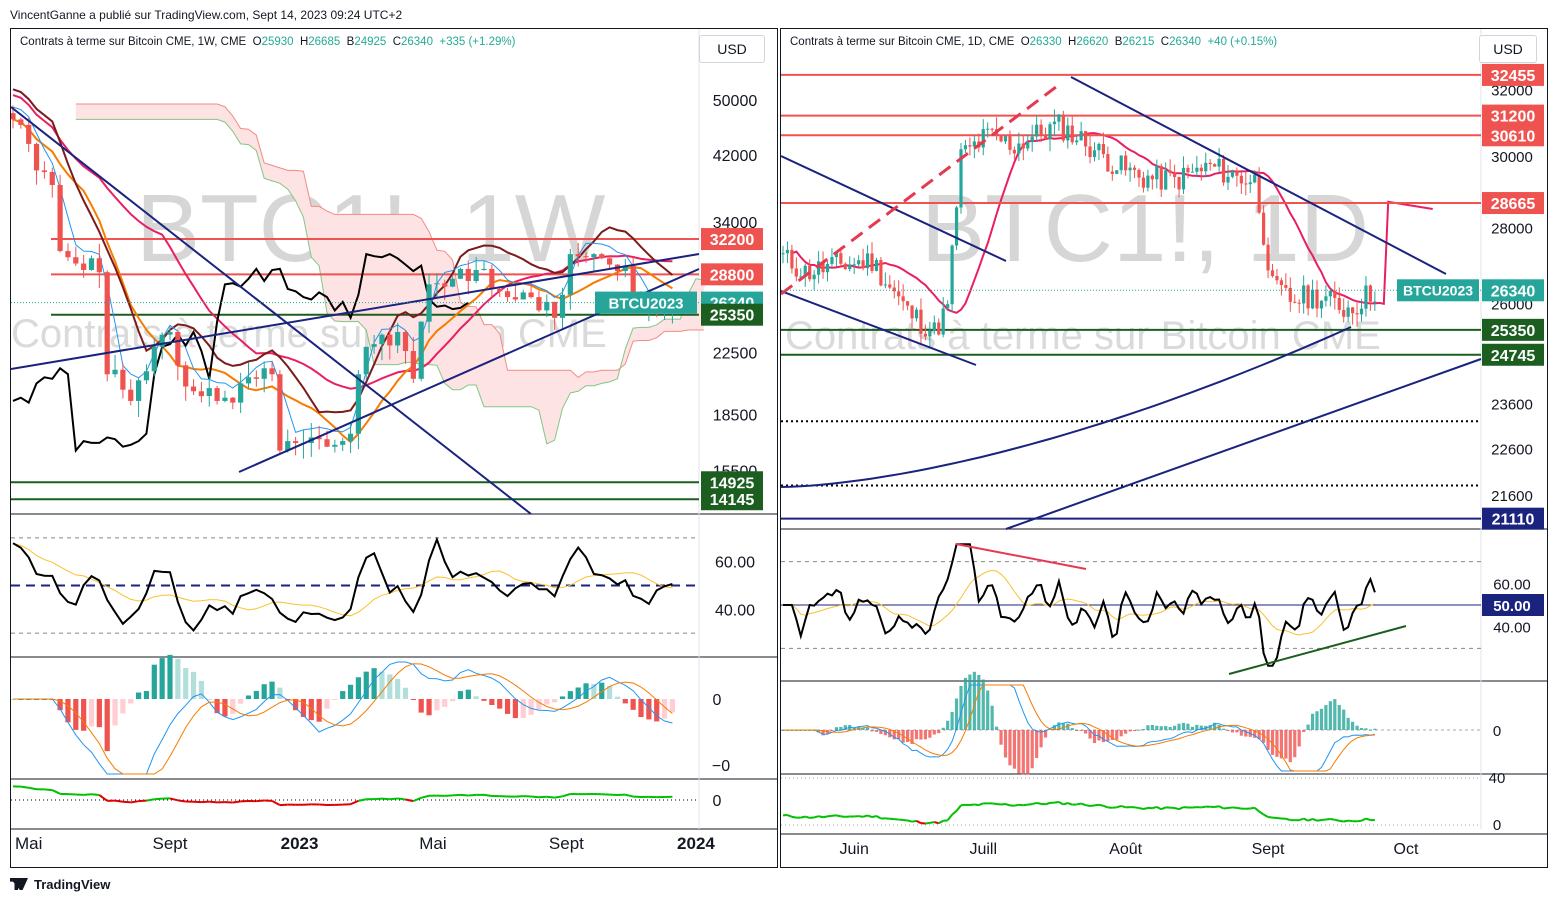  What do you see at coordinates (389, 241) in the screenshot?
I see `ichimoku-span-b` at bounding box center [389, 241].